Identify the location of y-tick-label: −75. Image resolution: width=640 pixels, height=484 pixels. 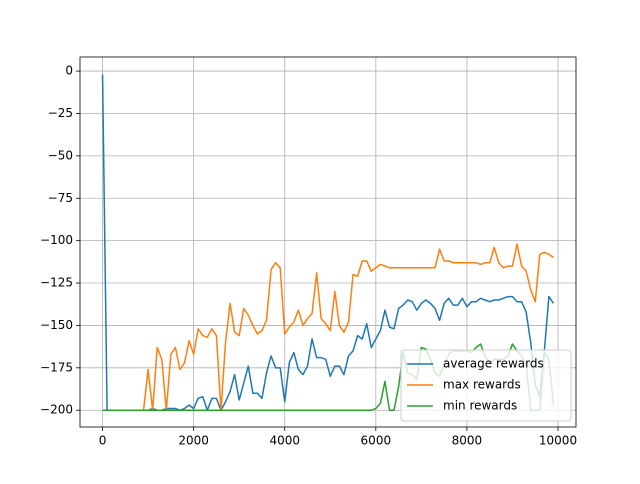
(60, 198).